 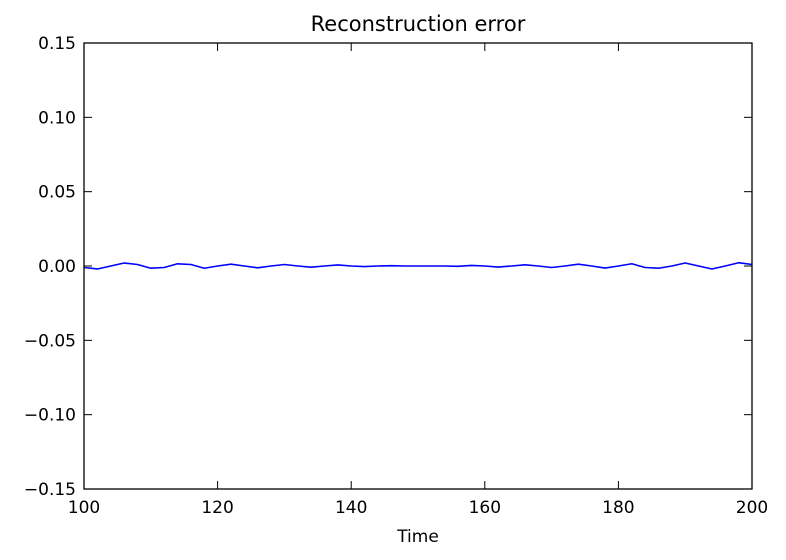 I want to click on x-tick-label: 160, so click(x=485, y=508).